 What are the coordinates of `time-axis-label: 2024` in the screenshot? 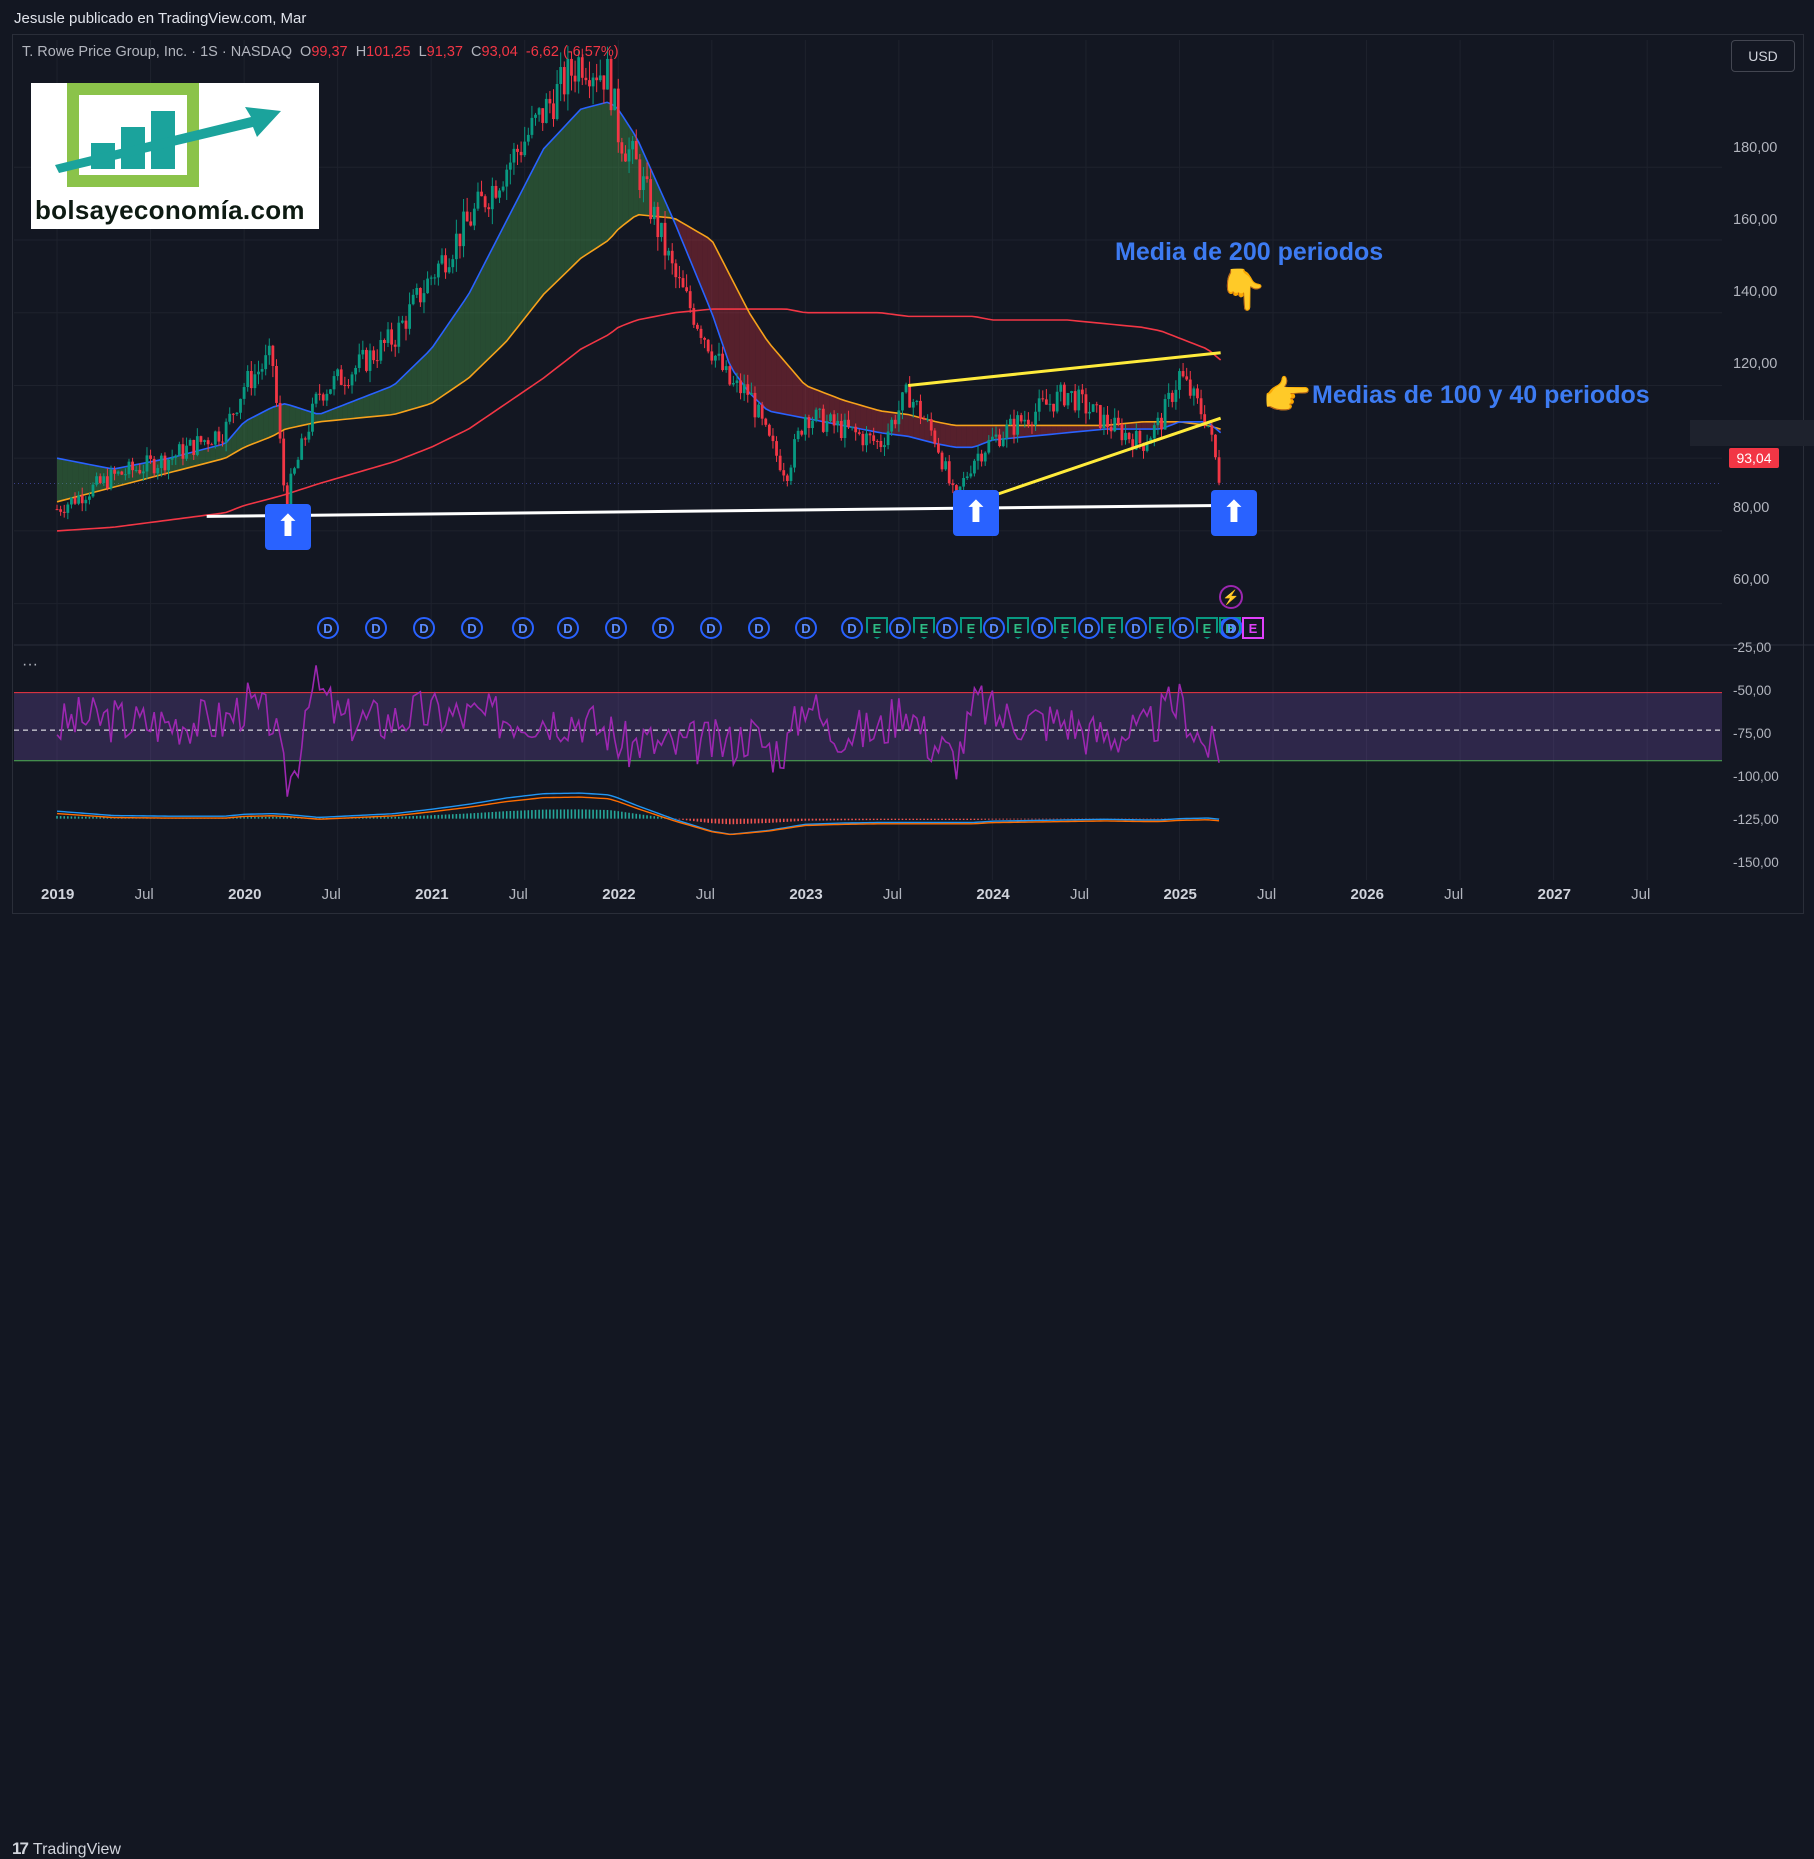 It's located at (993, 894).